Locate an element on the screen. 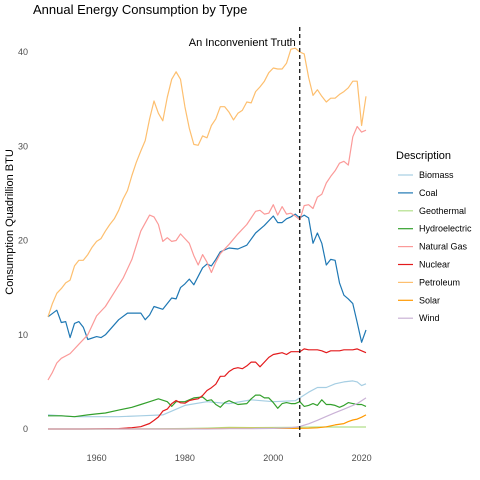  x-tick-labels: 1960 1980 2000 2020 is located at coordinates (229, 458).